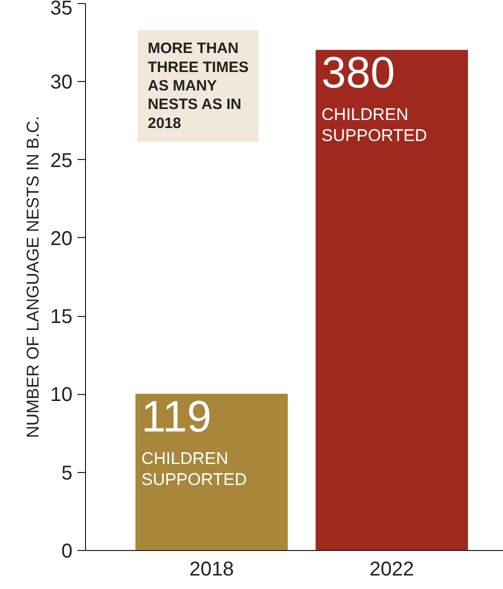 This screenshot has height=589, width=503. I want to click on y-tick-label: 15, so click(61, 317).